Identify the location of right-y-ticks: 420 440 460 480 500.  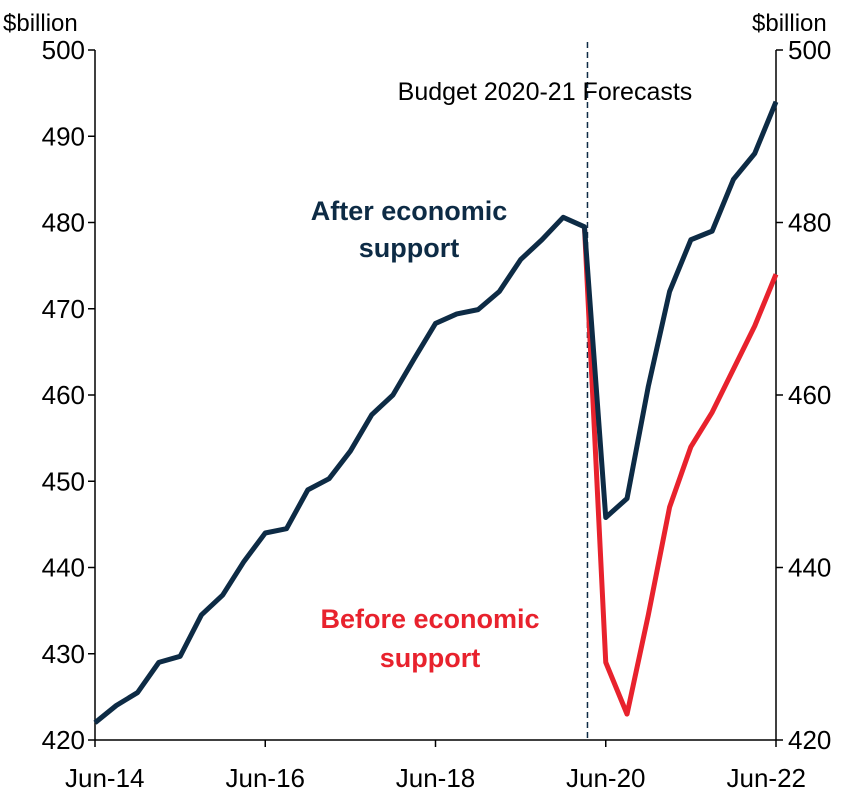
(803, 395).